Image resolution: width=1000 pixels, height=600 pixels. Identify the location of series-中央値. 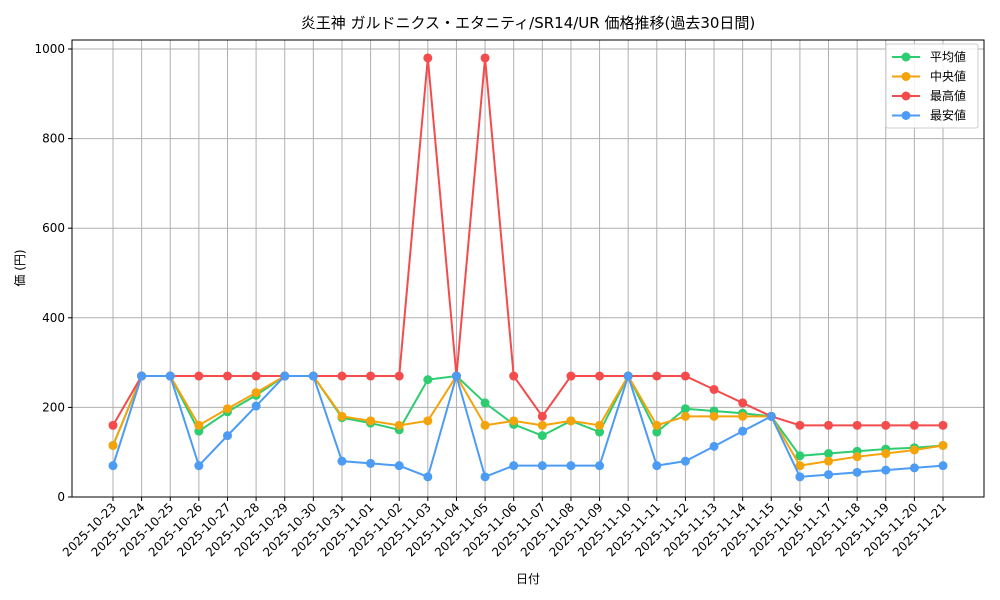
(528, 421).